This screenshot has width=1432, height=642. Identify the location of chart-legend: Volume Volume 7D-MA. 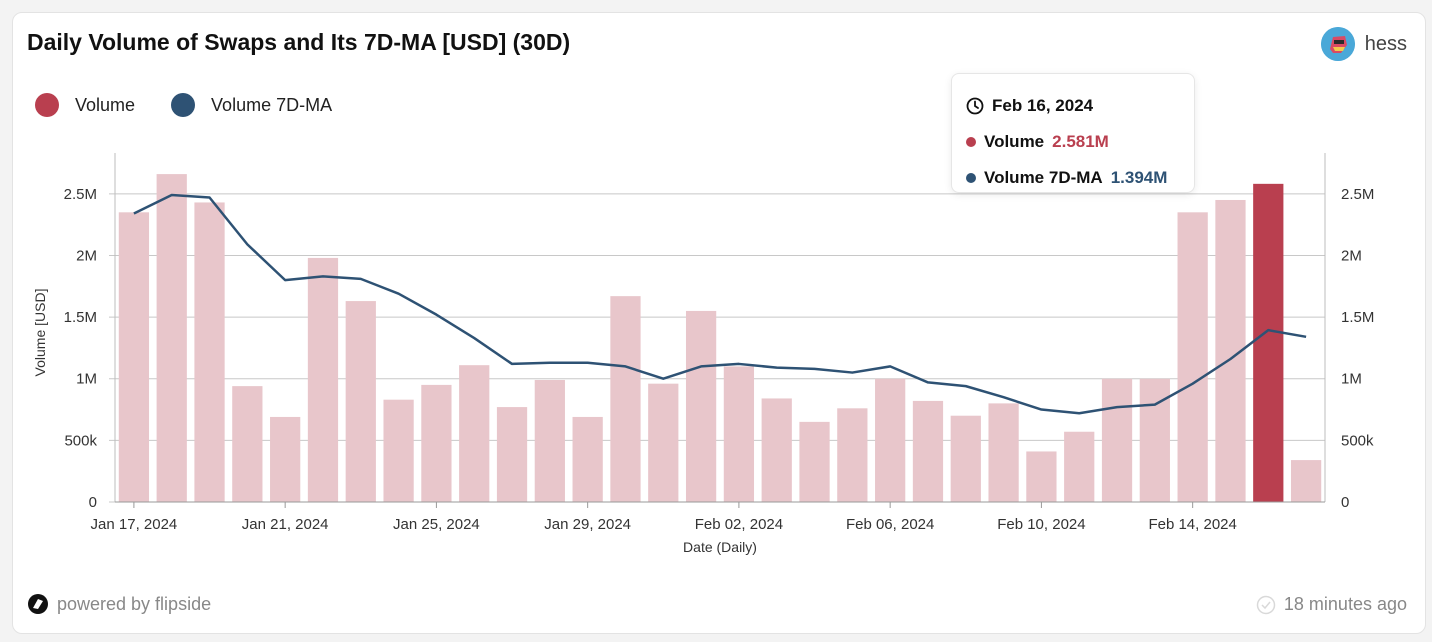
(183, 105).